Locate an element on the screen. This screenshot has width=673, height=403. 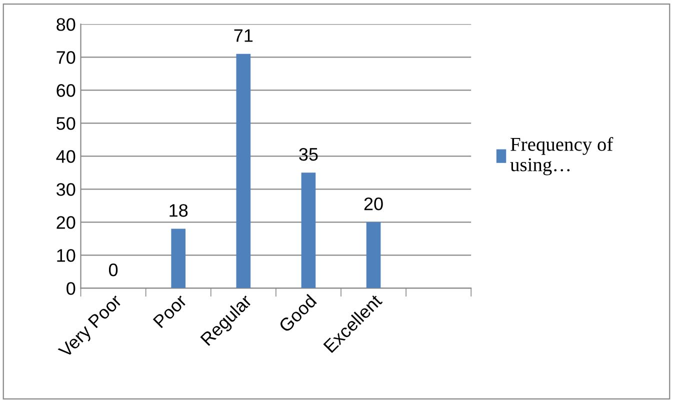
data-label: 71 is located at coordinates (243, 35).